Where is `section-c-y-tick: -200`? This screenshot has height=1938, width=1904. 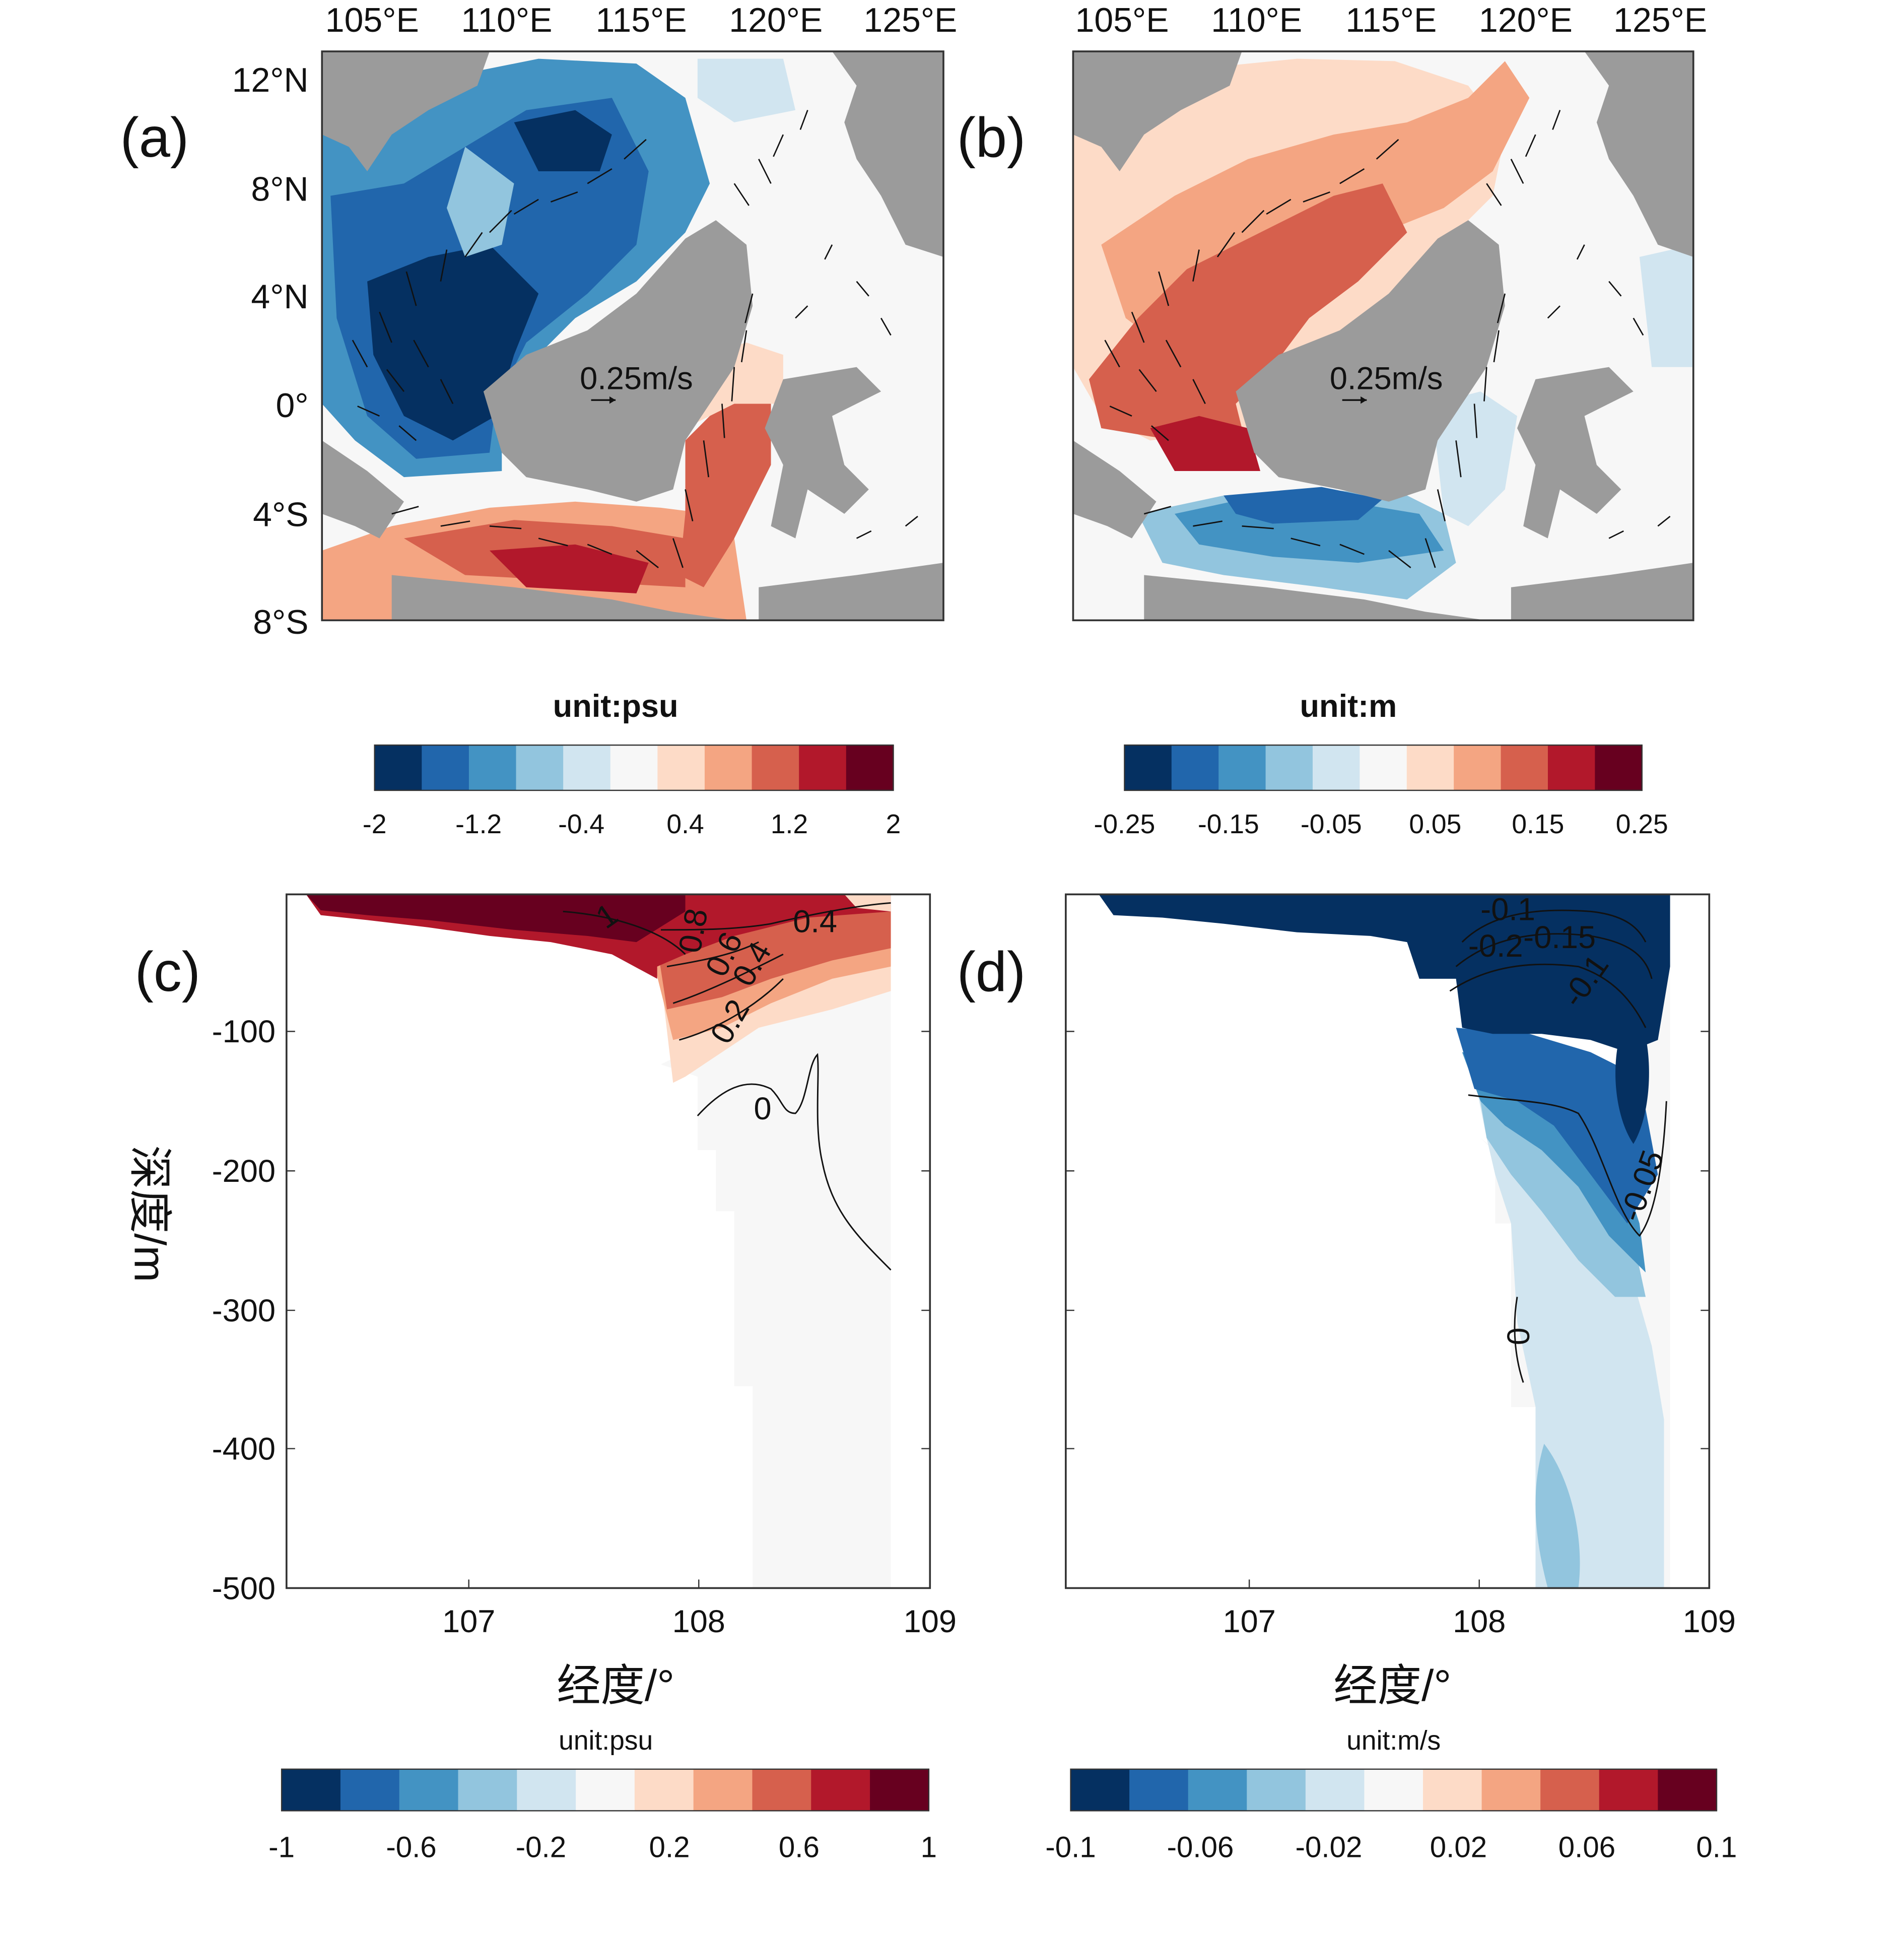
section-c-y-tick: -200 is located at coordinates (244, 1171).